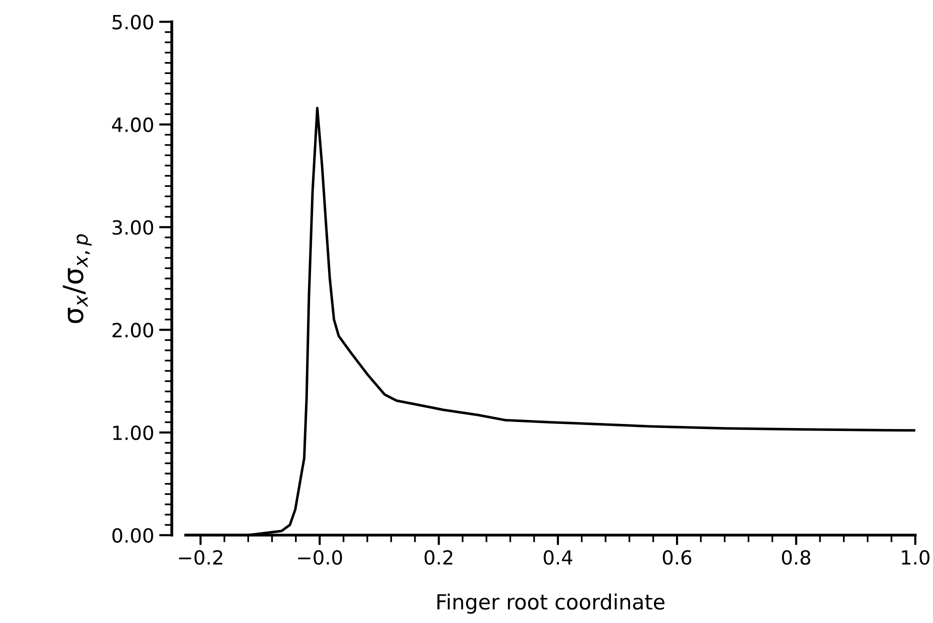 Image resolution: width=933 pixels, height=623 pixels. Describe the element at coordinates (320, 557) in the screenshot. I see `x-tick-label: −0.0` at that location.